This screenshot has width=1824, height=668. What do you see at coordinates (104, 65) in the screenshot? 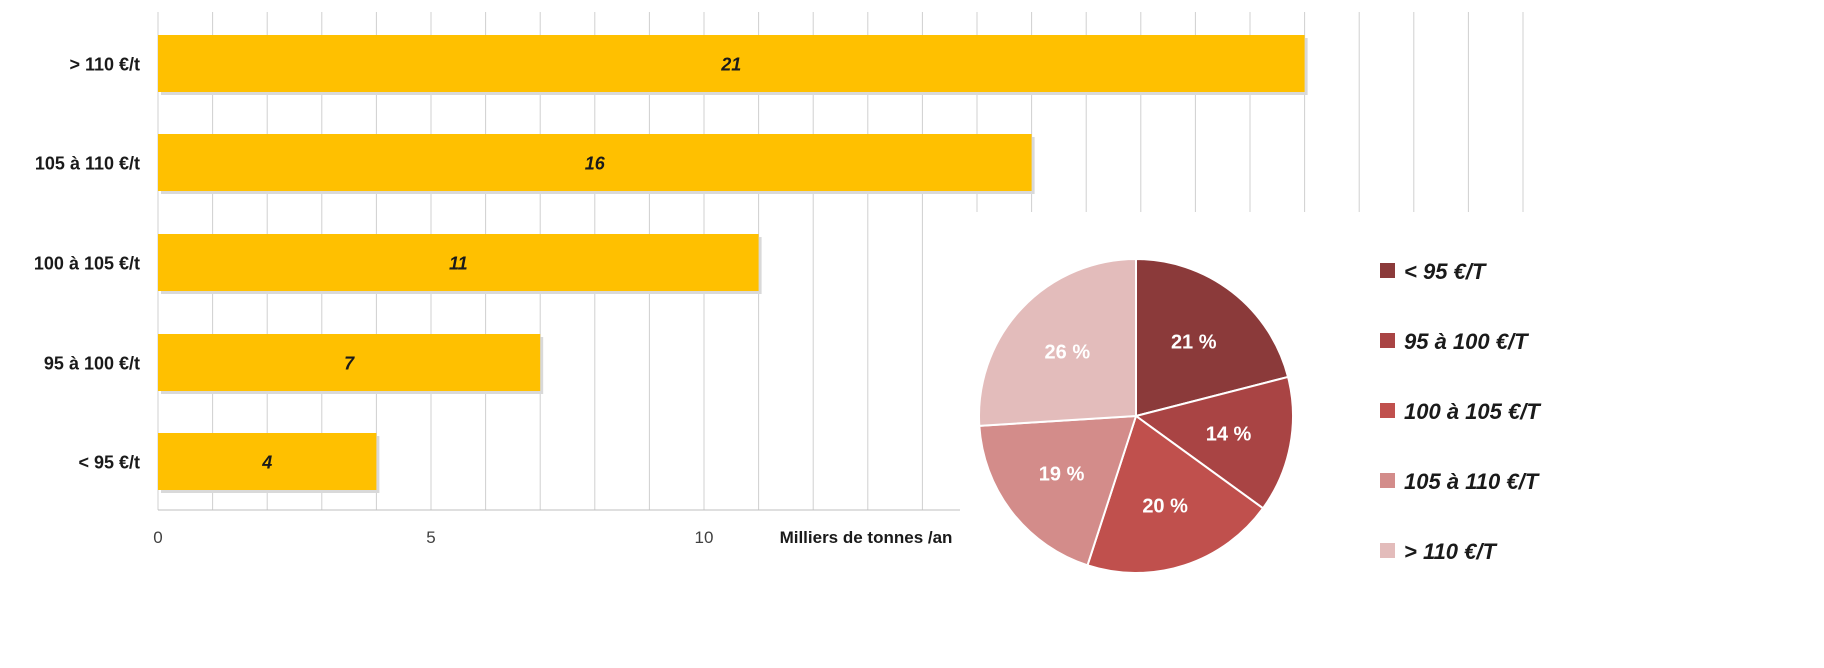
I see `category-label: > 110 €/t` at bounding box center [104, 65].